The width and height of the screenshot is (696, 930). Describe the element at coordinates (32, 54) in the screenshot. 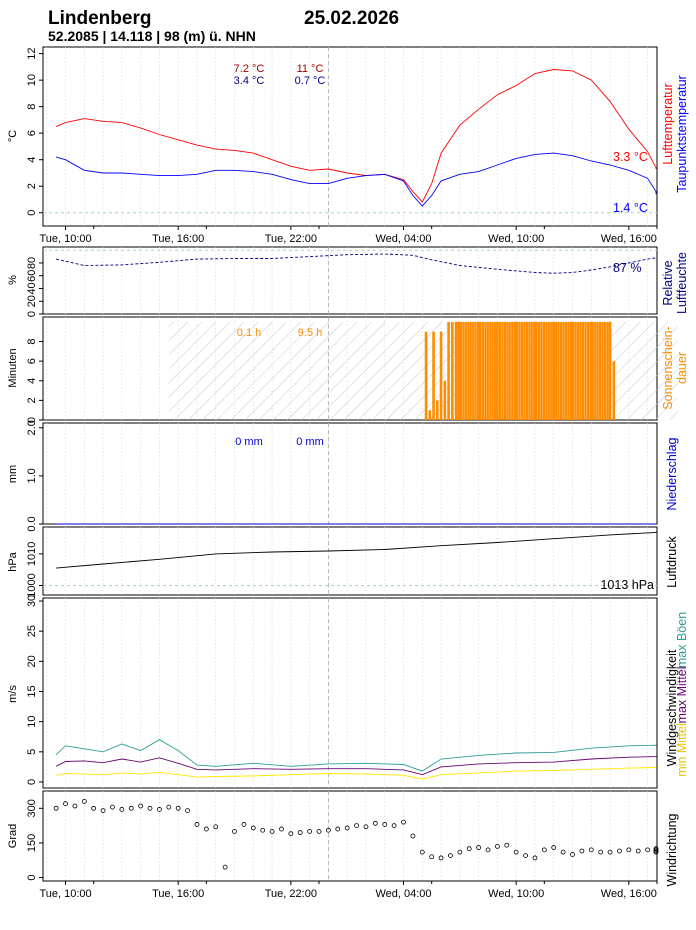

I see `temperature-y-tick-label: 12` at that location.